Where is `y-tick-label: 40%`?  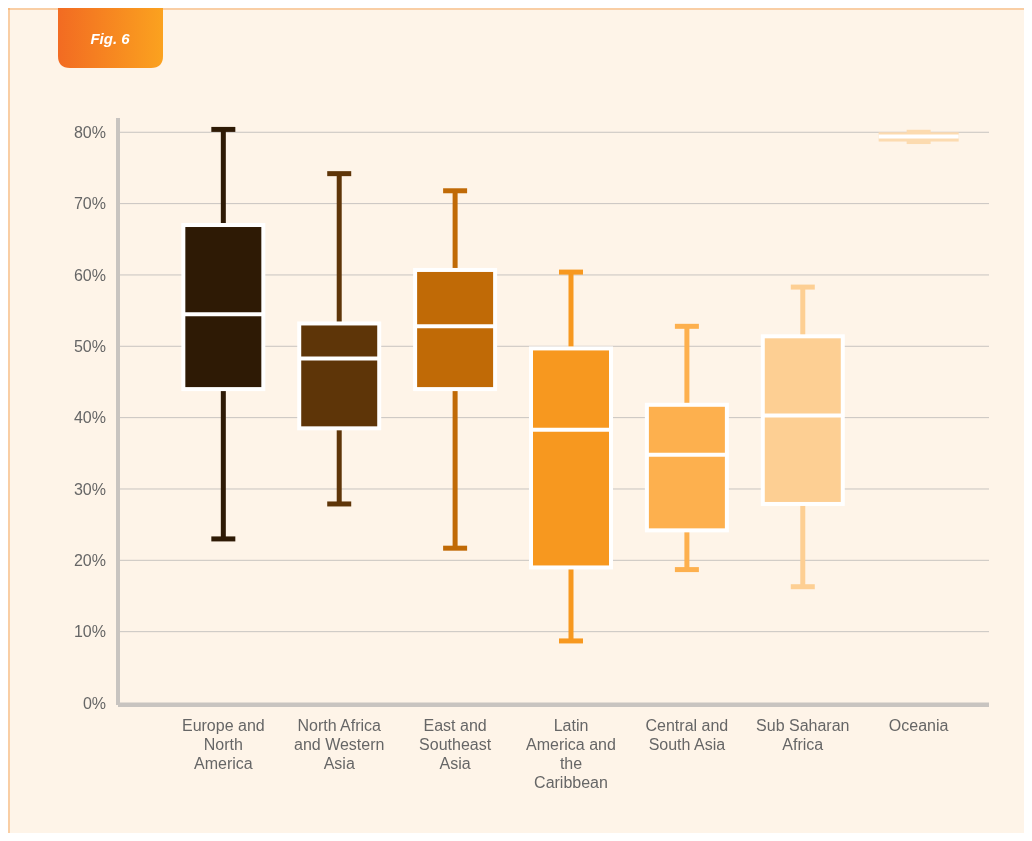 y-tick-label: 40% is located at coordinates (89, 418).